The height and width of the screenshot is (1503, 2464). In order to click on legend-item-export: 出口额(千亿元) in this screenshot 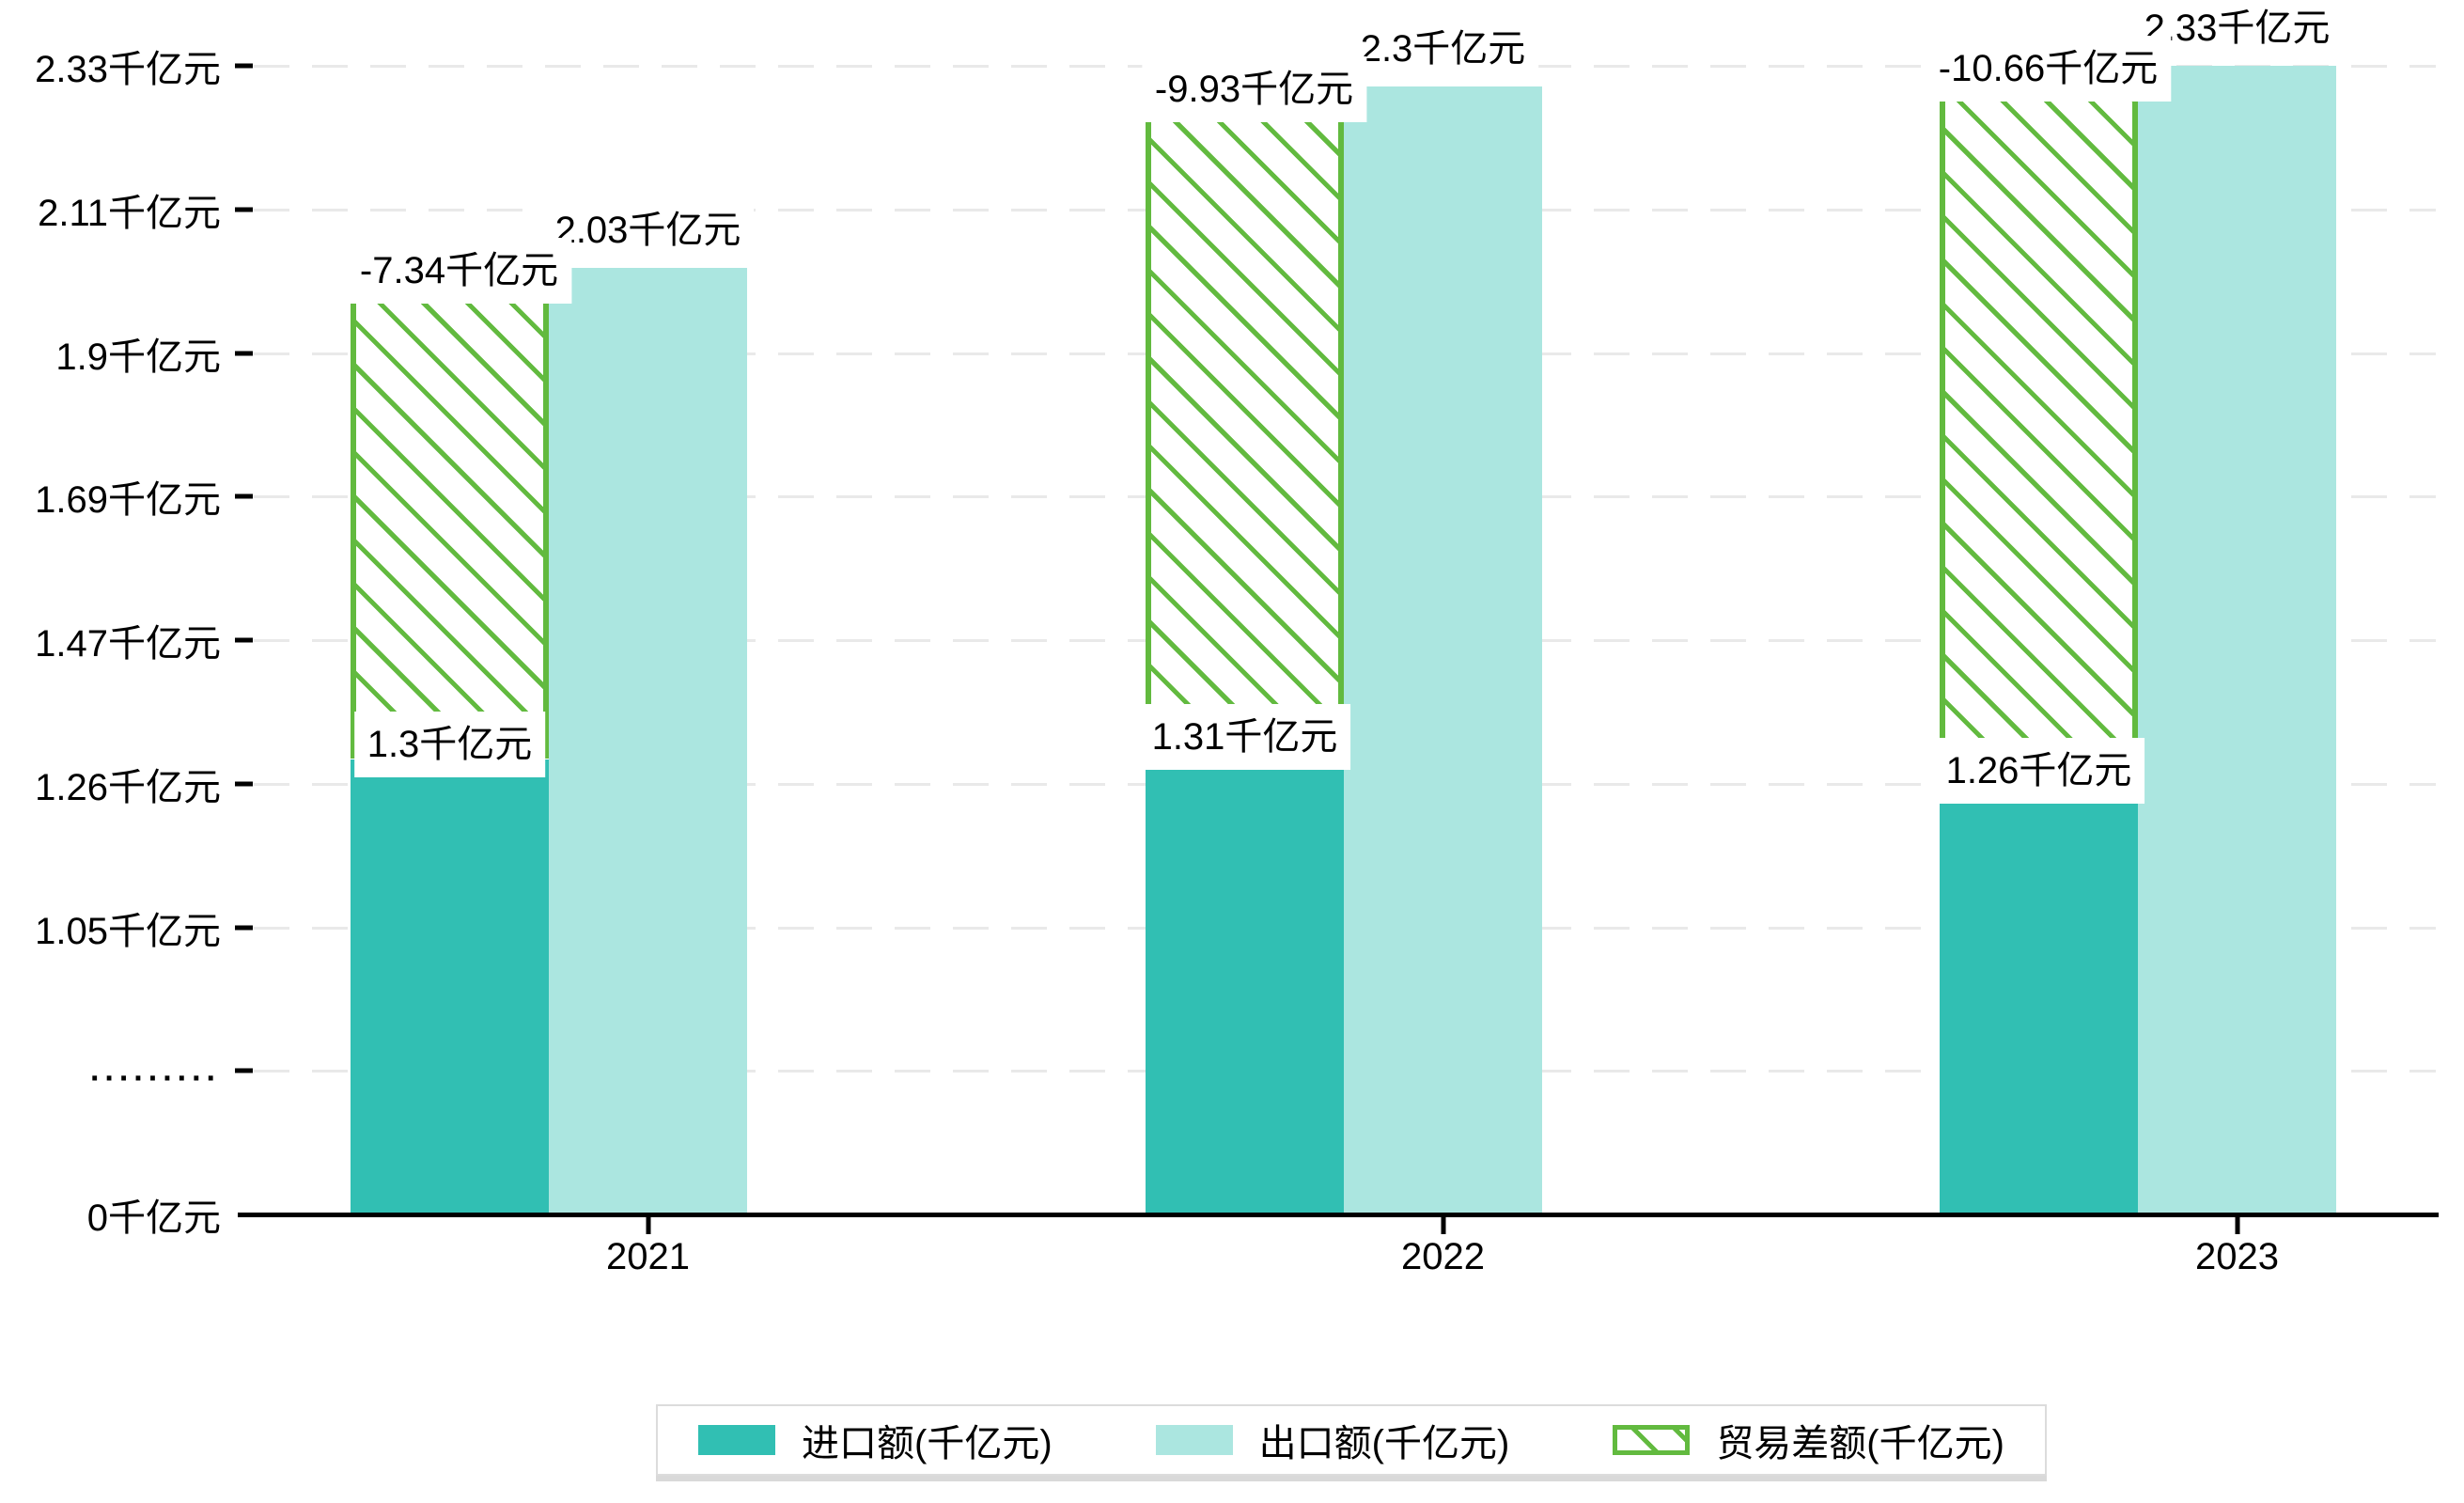, I will do `click(1332, 1440)`.